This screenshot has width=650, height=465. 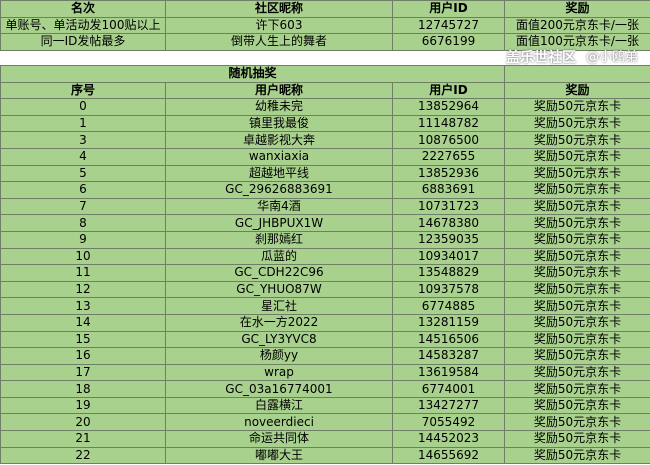 What do you see at coordinates (83, 356) in the screenshot?
I see `rank-cell: 16` at bounding box center [83, 356].